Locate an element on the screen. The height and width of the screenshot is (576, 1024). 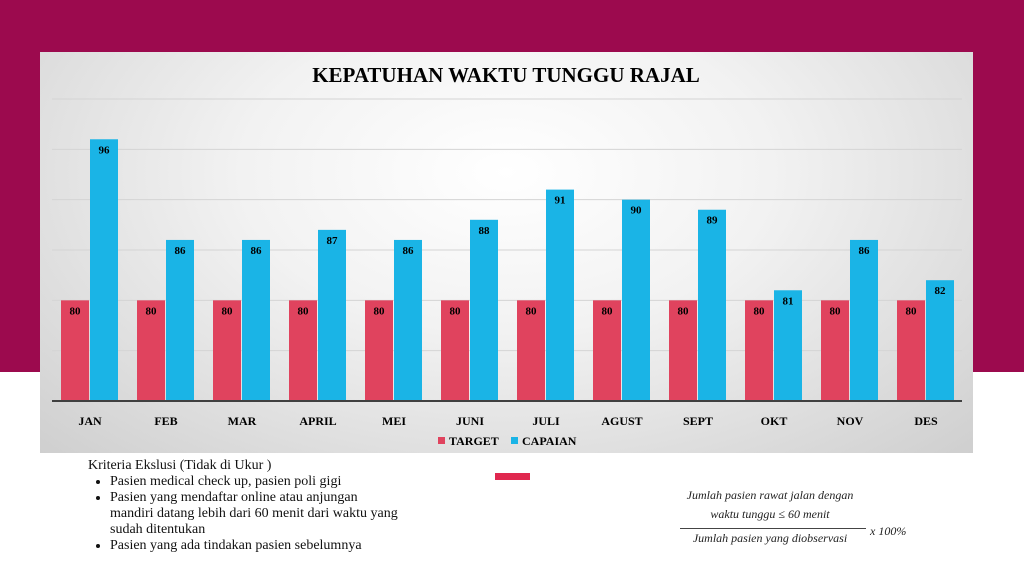
data-label: 90 is located at coordinates (637, 211).